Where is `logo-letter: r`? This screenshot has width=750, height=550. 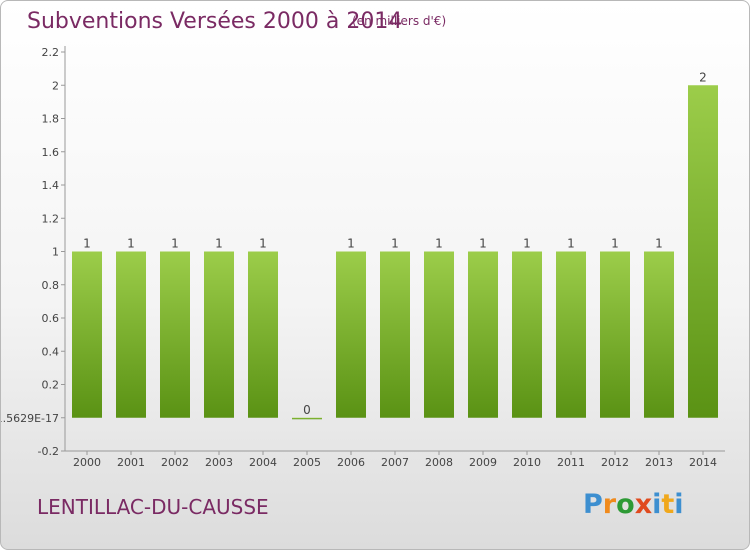 logo-letter: r is located at coordinates (609, 504).